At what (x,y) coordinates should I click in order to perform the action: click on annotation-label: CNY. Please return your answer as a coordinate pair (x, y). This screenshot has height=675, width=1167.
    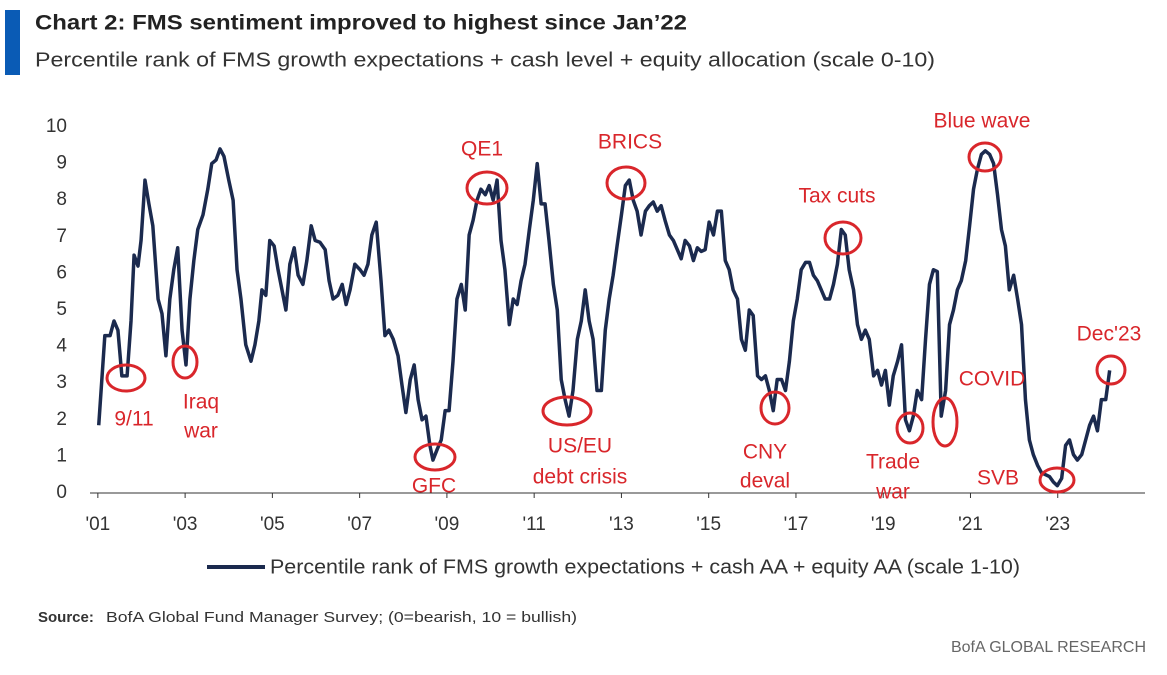
    Looking at the image, I should click on (765, 452).